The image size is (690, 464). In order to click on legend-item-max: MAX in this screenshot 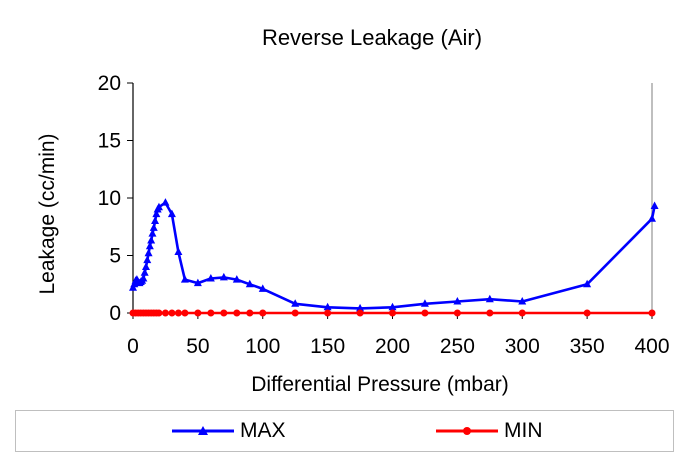, I will do `click(229, 431)`.